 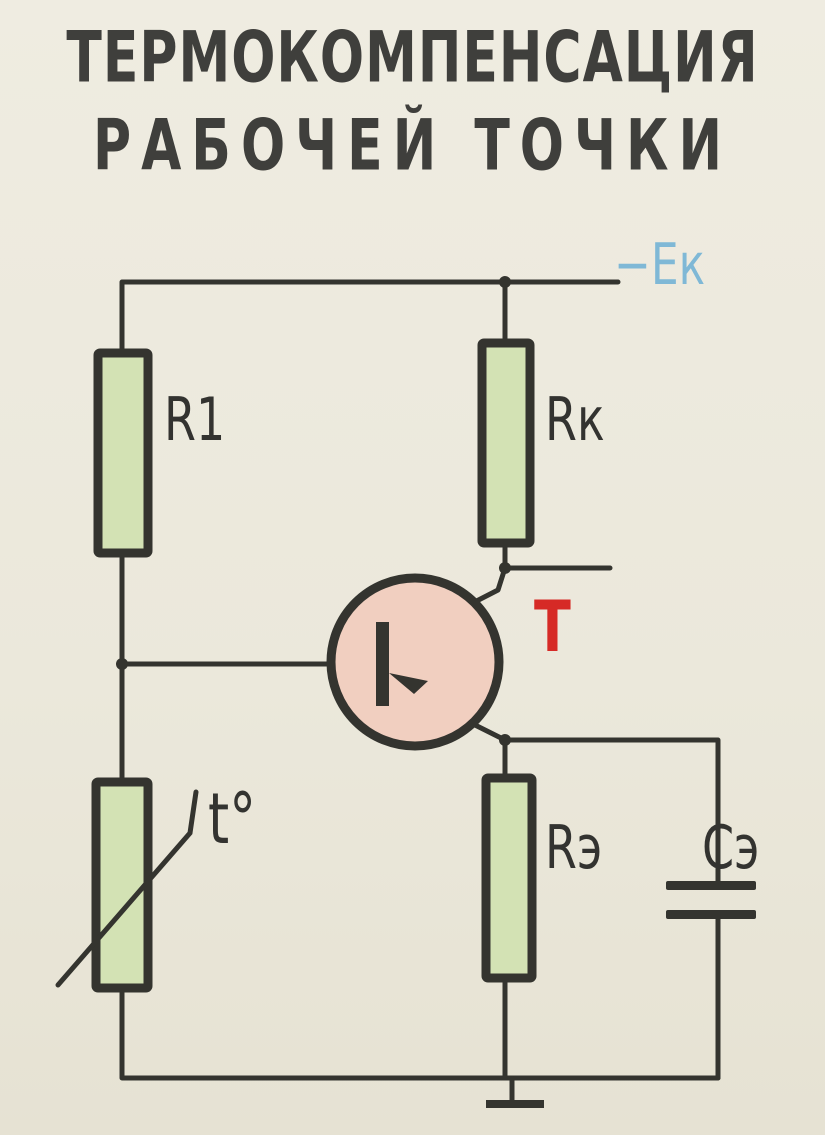 I want to click on title-line-1: ТЕРМОКОМПЕНСАЦИЯ, so click(x=412, y=58).